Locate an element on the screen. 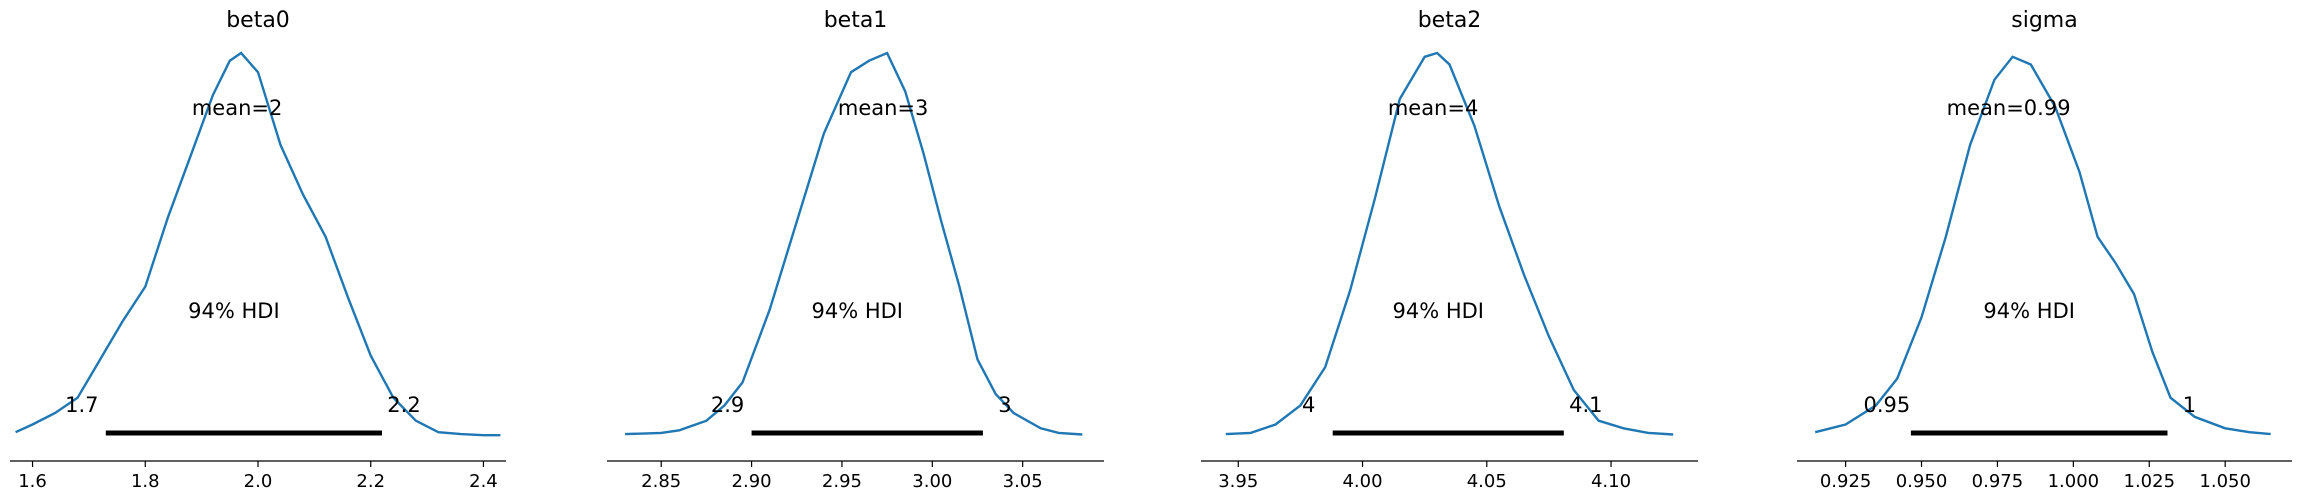  hdi-low-label: 1.7 is located at coordinates (81, 405).